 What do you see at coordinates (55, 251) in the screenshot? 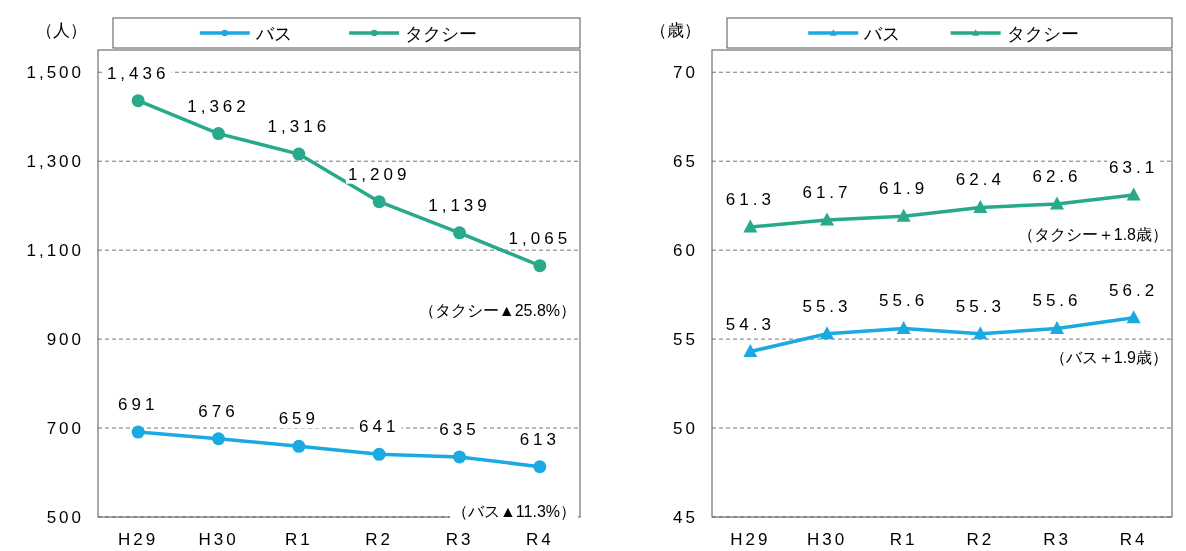
I see `y-tick-label: 1,100` at bounding box center [55, 251].